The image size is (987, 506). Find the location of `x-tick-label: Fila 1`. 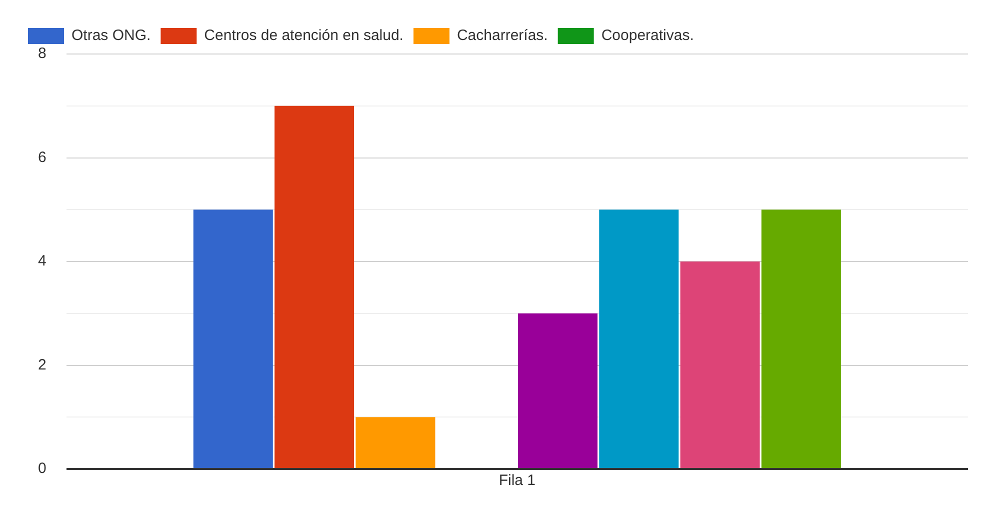

x-tick-label: Fila 1 is located at coordinates (517, 481).